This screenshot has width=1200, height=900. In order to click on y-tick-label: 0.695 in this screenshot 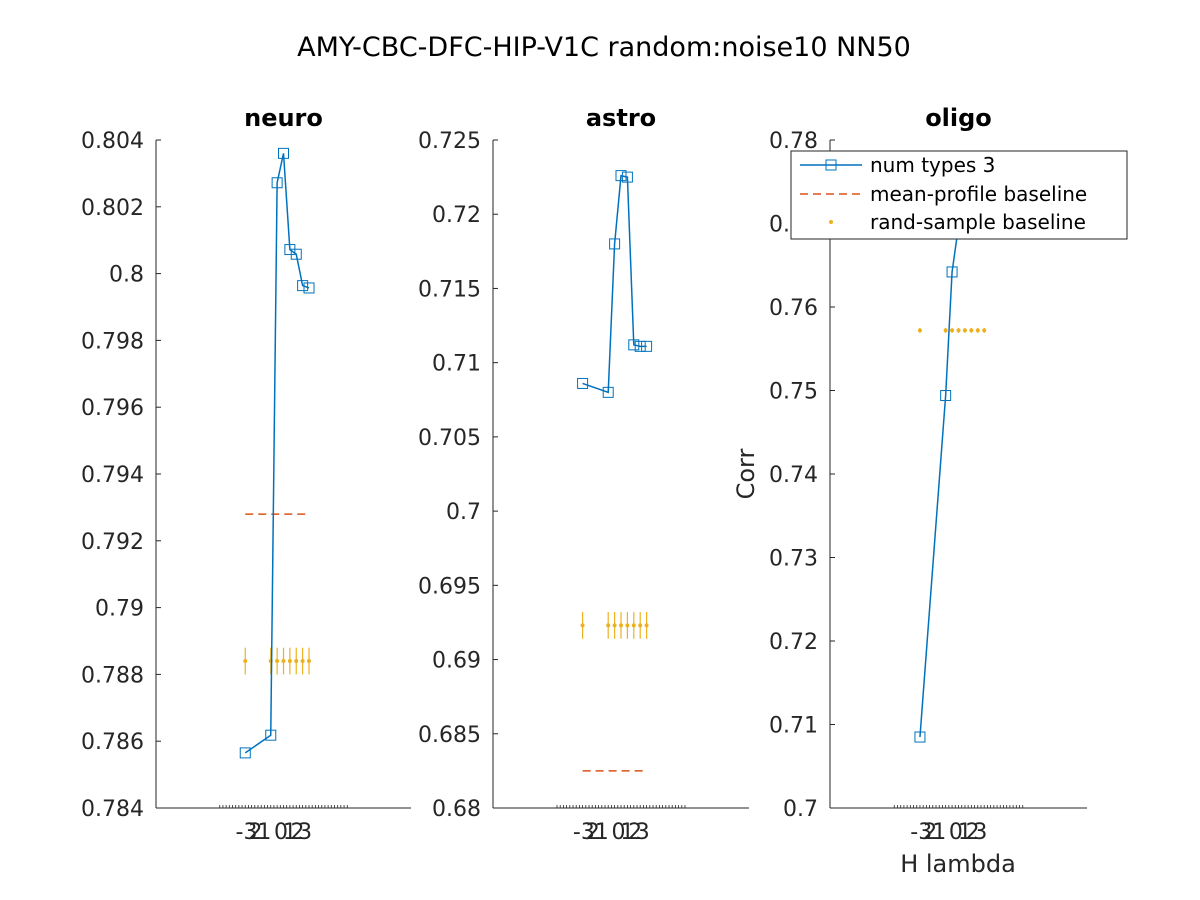, I will do `click(449, 586)`.